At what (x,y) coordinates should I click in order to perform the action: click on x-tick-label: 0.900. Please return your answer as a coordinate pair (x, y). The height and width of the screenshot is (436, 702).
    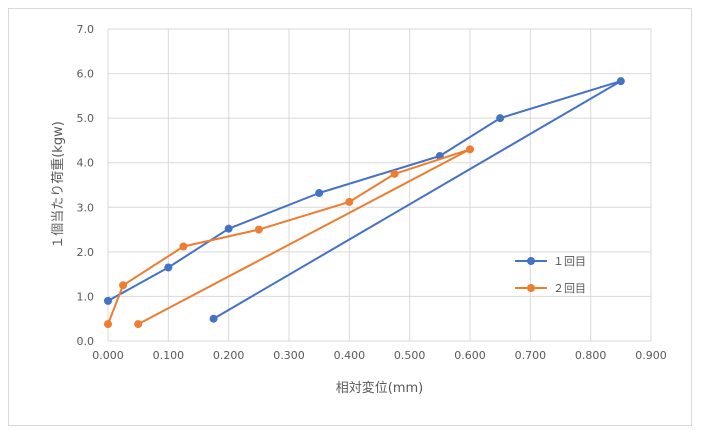
    Looking at the image, I should click on (651, 355).